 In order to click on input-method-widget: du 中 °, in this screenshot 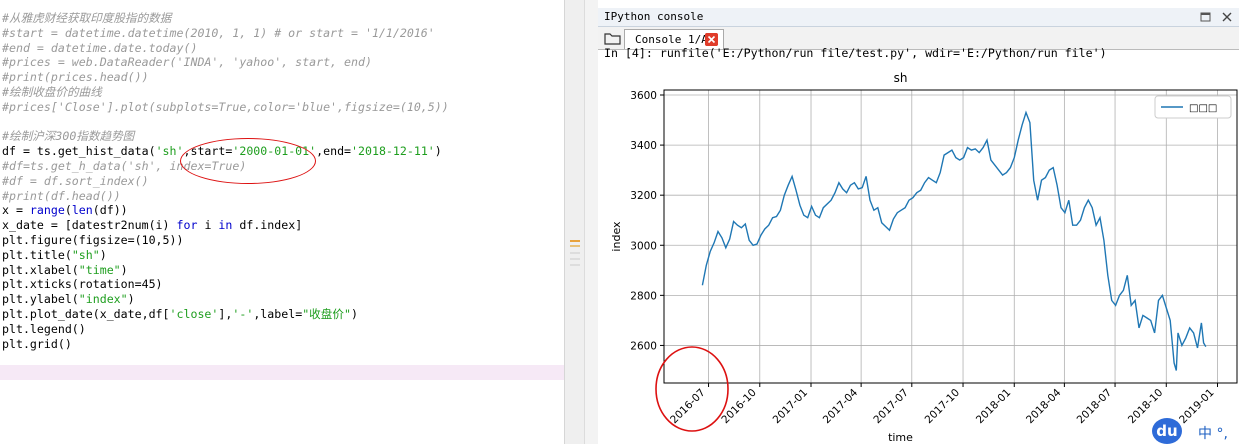, I will do `click(1195, 430)`.